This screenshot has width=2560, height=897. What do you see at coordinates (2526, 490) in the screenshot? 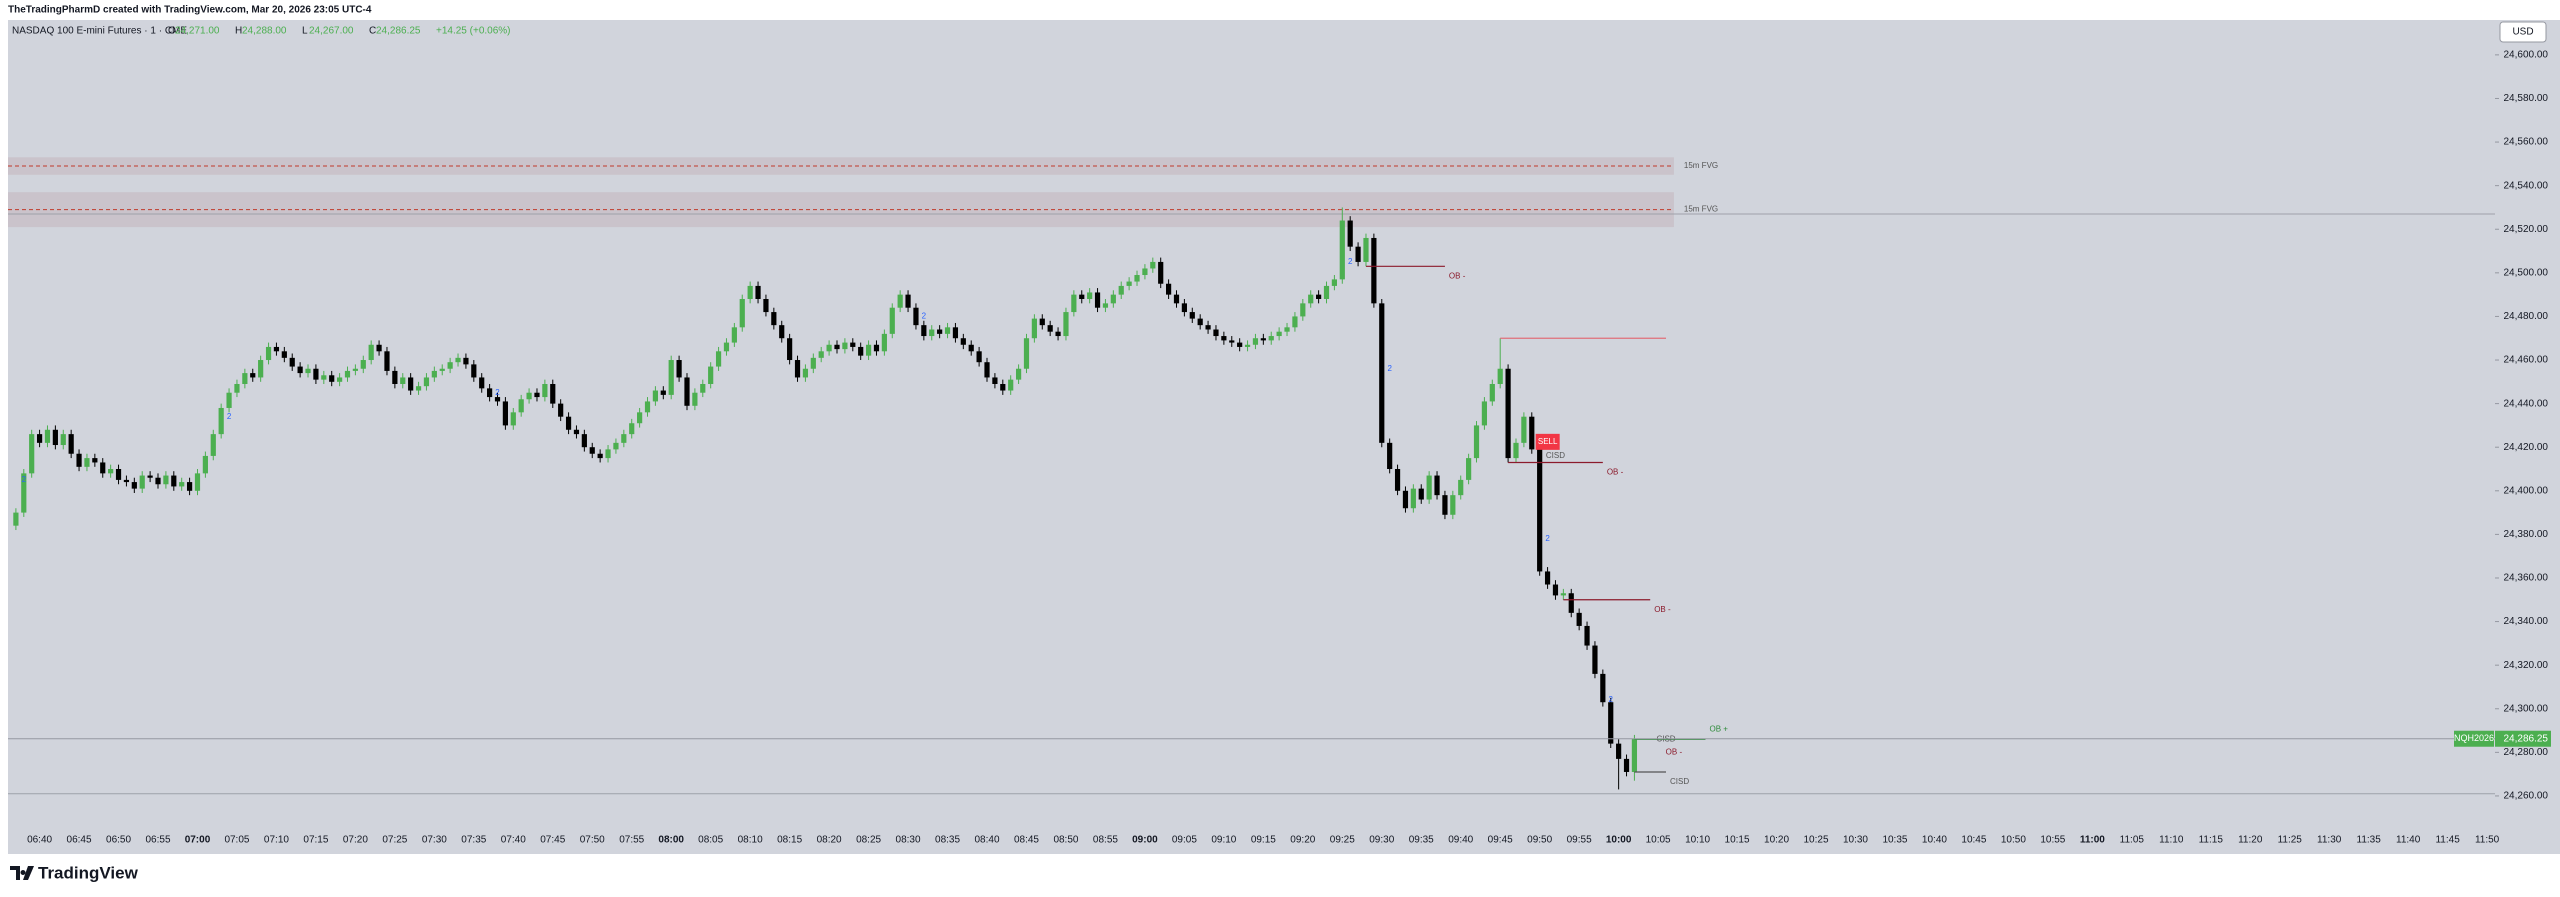
I see `y-tick-label: 24,400.00` at bounding box center [2526, 490].